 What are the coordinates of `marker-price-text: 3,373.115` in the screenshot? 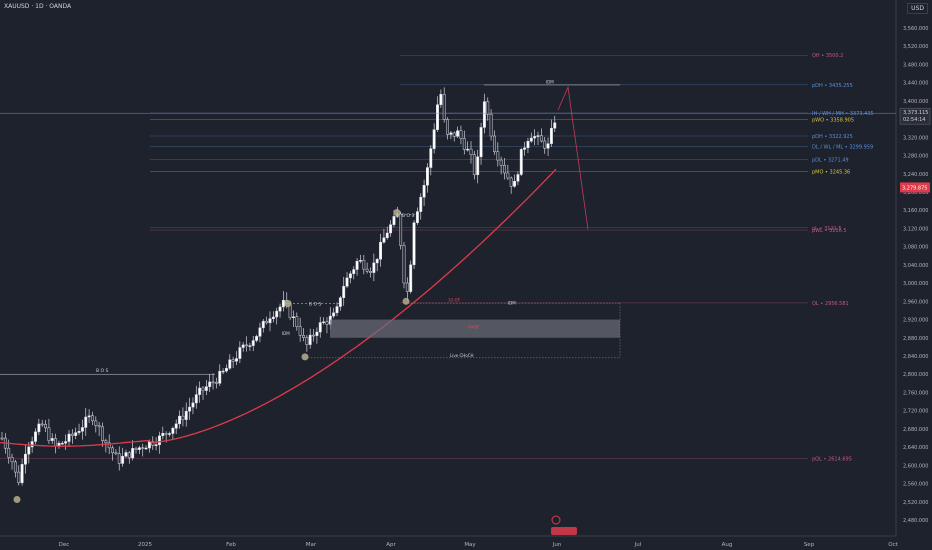 It's located at (915, 113).